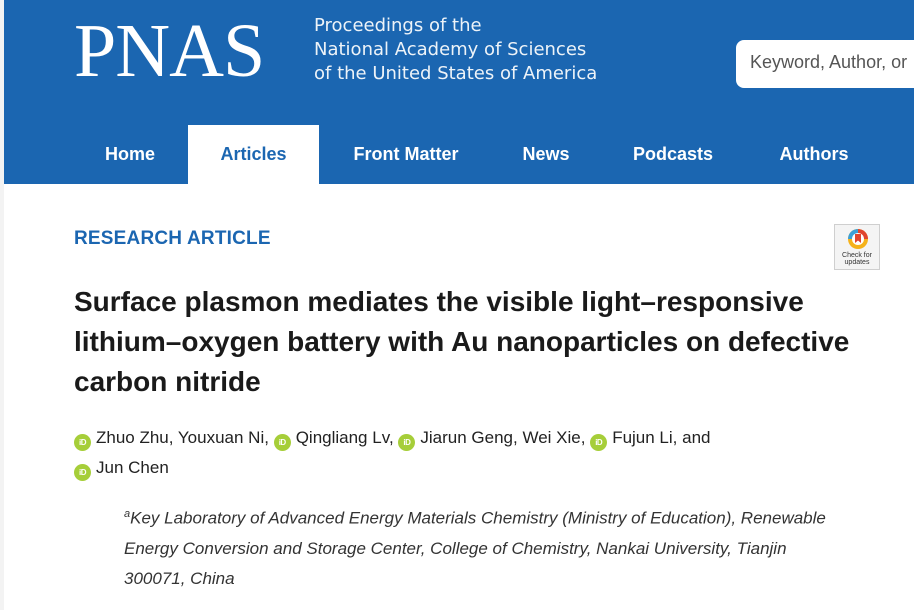 The width and height of the screenshot is (914, 610). What do you see at coordinates (169, 51) in the screenshot?
I see `pnas-logo: PNAS` at bounding box center [169, 51].